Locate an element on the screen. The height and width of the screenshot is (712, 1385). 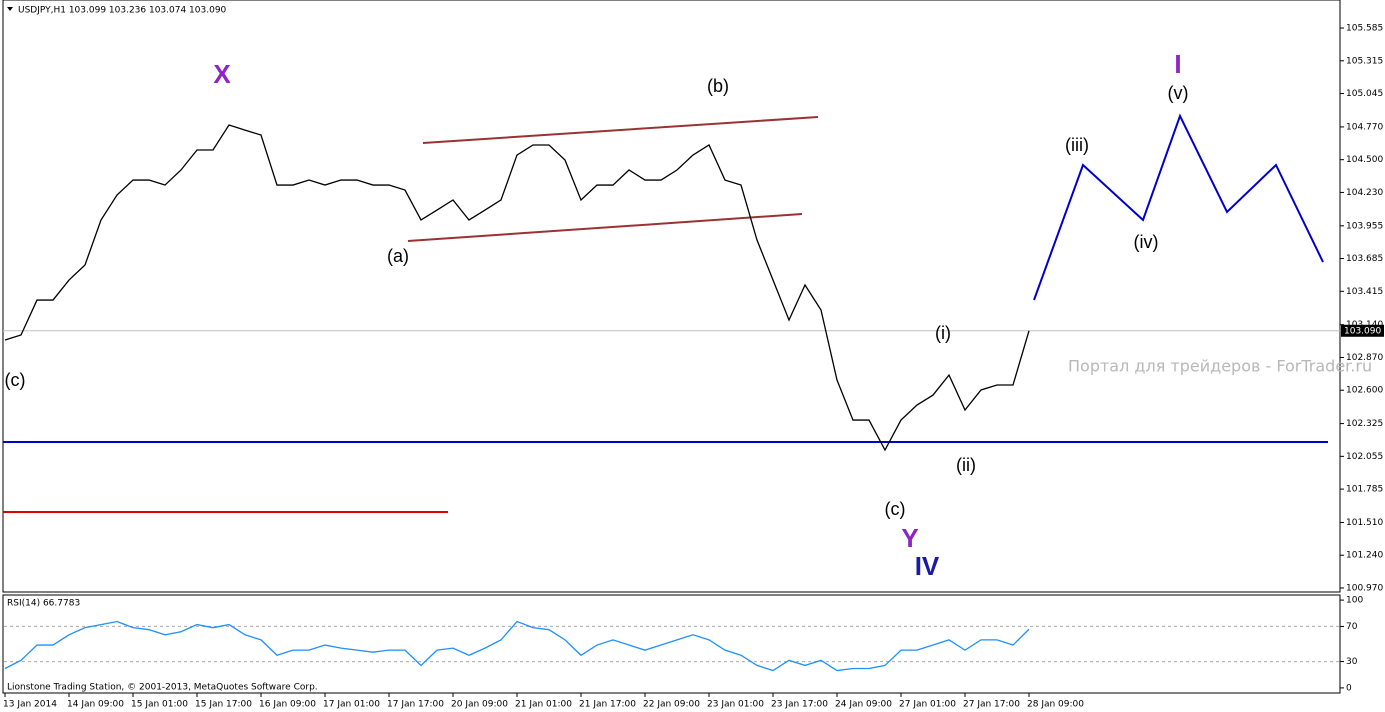
x-tick-label: 21 Jan 17:00 is located at coordinates (607, 705).